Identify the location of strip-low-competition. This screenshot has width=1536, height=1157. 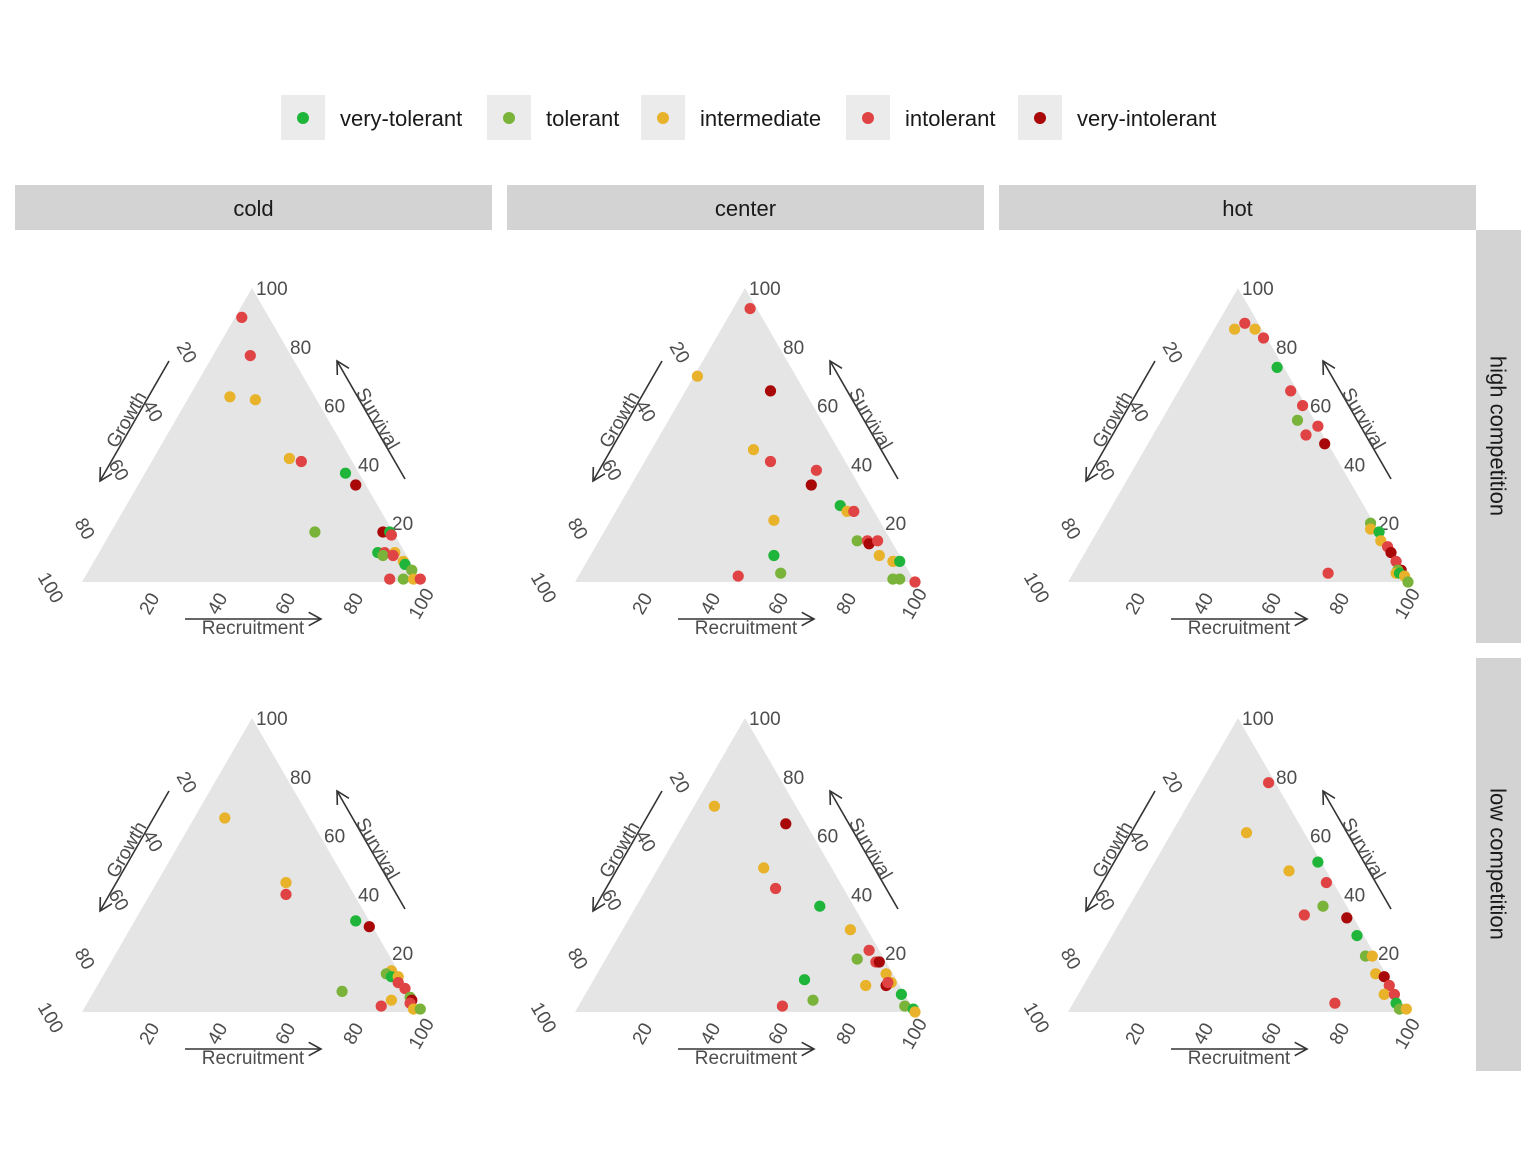
(1498, 864).